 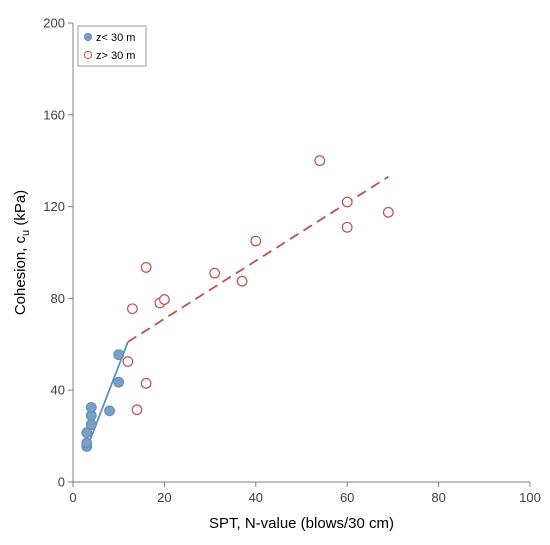 What do you see at coordinates (256, 497) in the screenshot?
I see `x-tick-label: 40` at bounding box center [256, 497].